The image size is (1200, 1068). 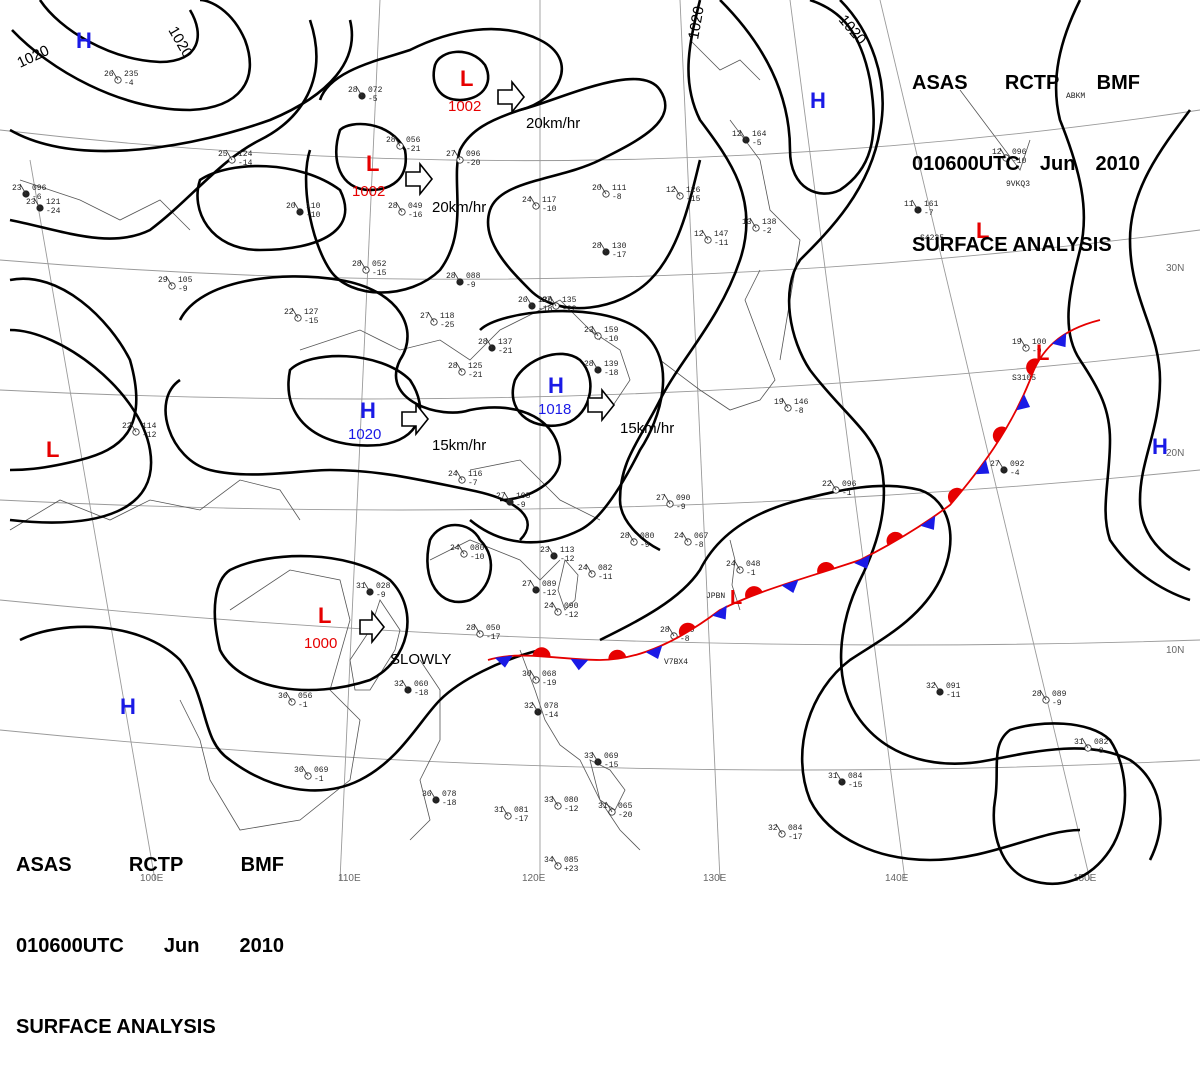 What do you see at coordinates (150, 946) in the screenshot?
I see `header-line-2: 010600UTC Jun 2010` at bounding box center [150, 946].